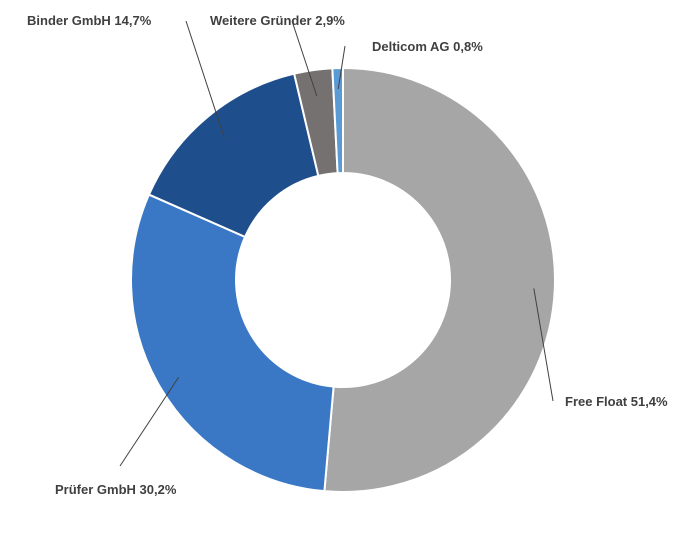  Describe the element at coordinates (277, 20) in the screenshot. I see `data-label: Weitere Gründer 2,9%` at that location.